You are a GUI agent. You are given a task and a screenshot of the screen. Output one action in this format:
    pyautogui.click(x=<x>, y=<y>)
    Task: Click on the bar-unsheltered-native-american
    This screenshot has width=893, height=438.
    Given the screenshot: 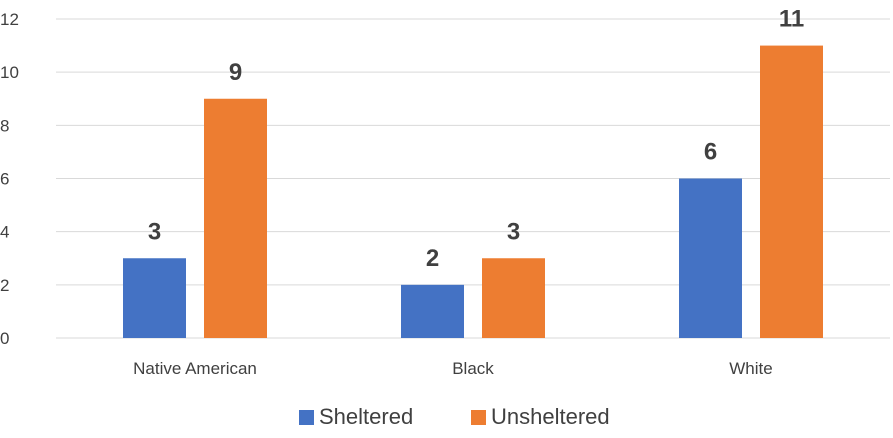 What is the action you would take?
    pyautogui.click(x=235, y=218)
    